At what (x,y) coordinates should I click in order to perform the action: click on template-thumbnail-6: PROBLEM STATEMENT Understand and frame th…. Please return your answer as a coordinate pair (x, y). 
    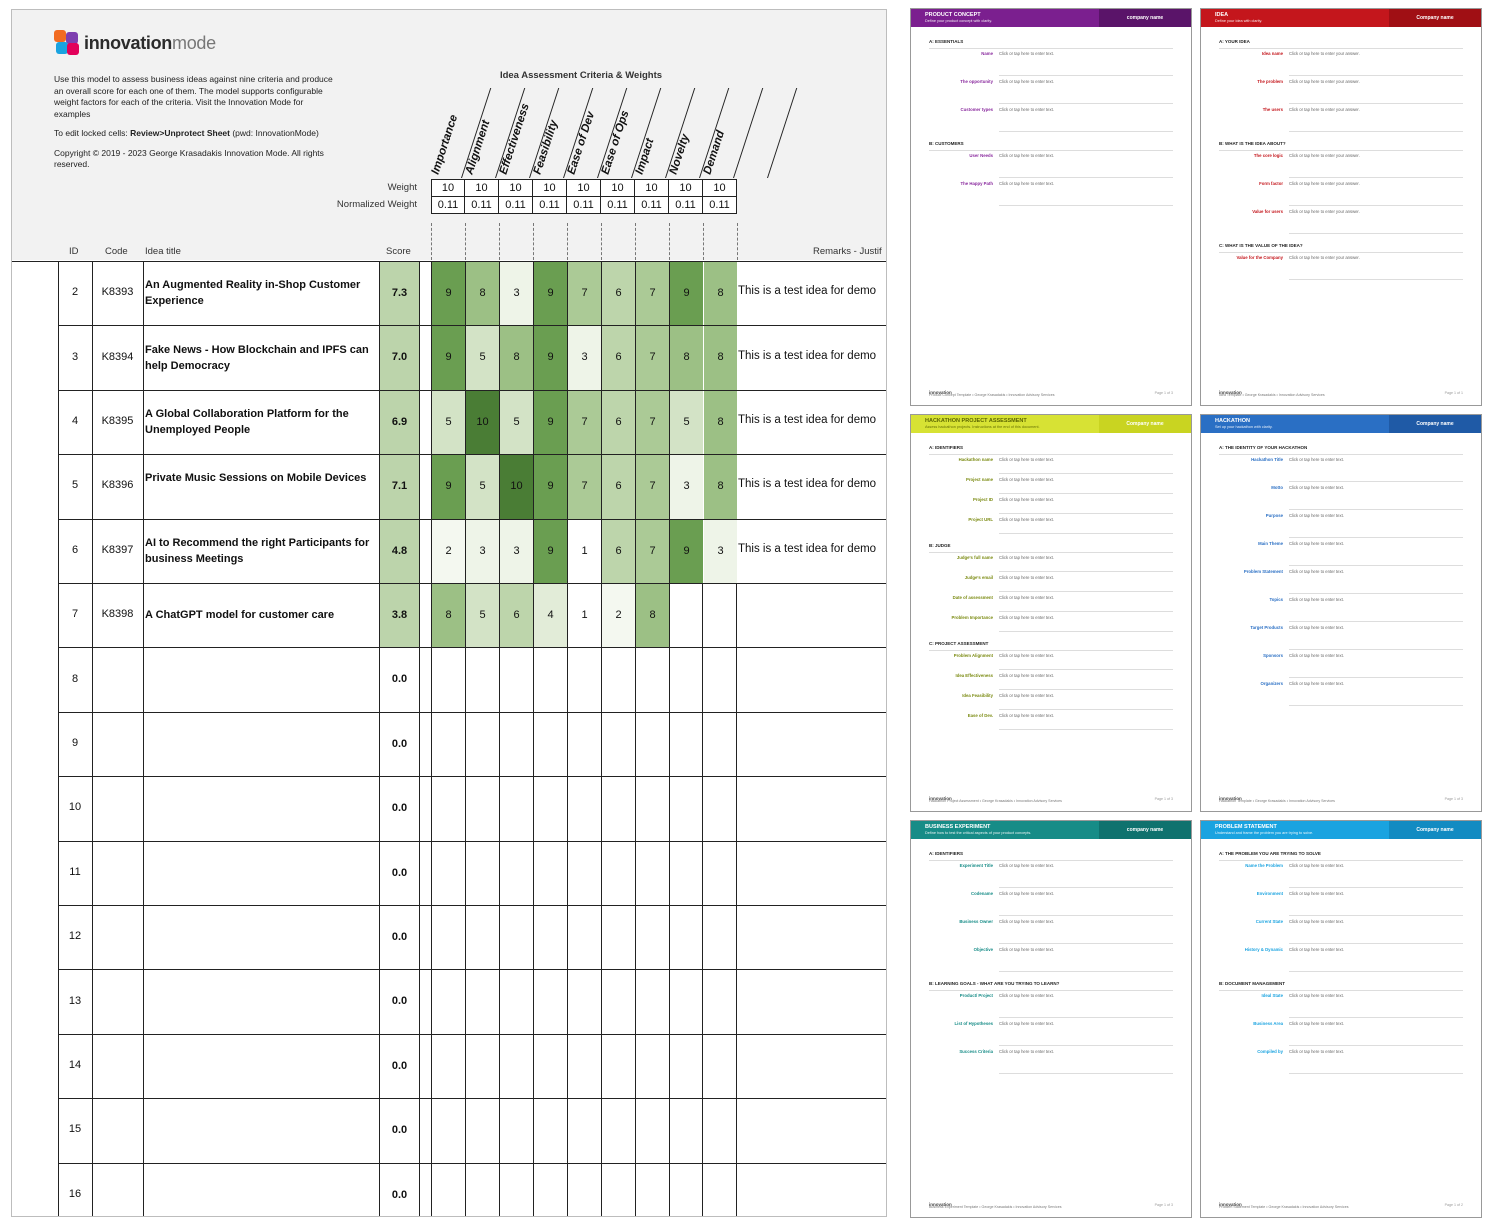
    Looking at the image, I should click on (1341, 1019).